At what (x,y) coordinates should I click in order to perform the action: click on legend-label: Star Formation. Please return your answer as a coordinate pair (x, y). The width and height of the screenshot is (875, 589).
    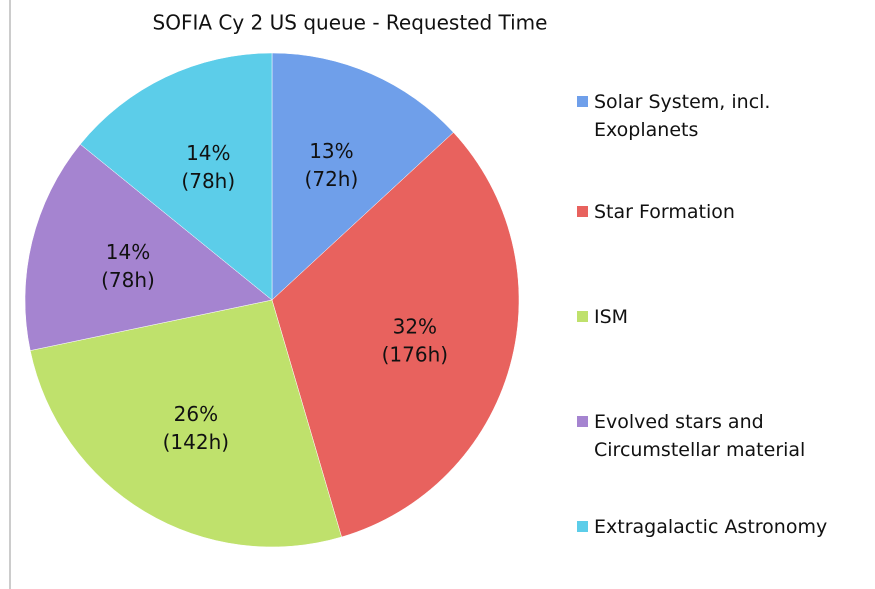
    Looking at the image, I should click on (664, 212).